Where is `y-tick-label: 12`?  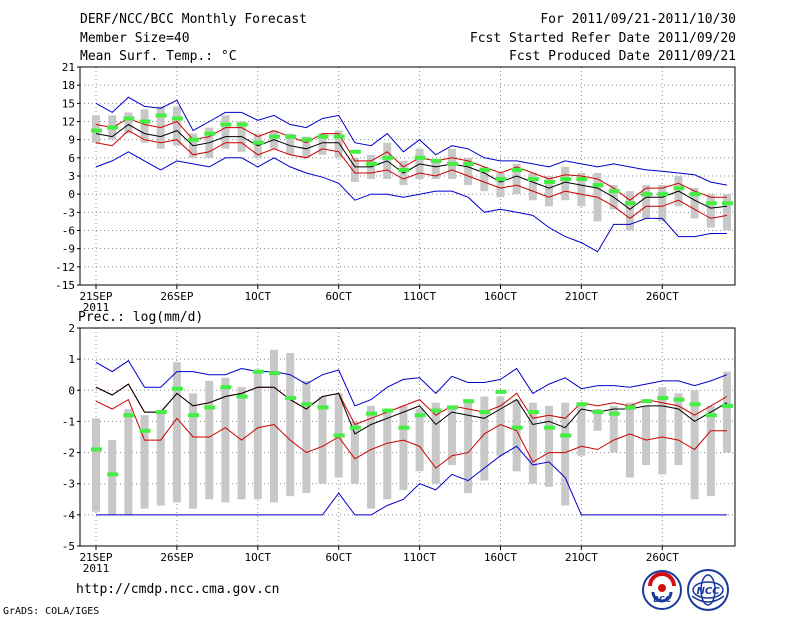
y-tick-label: 12 is located at coordinates (68, 122).